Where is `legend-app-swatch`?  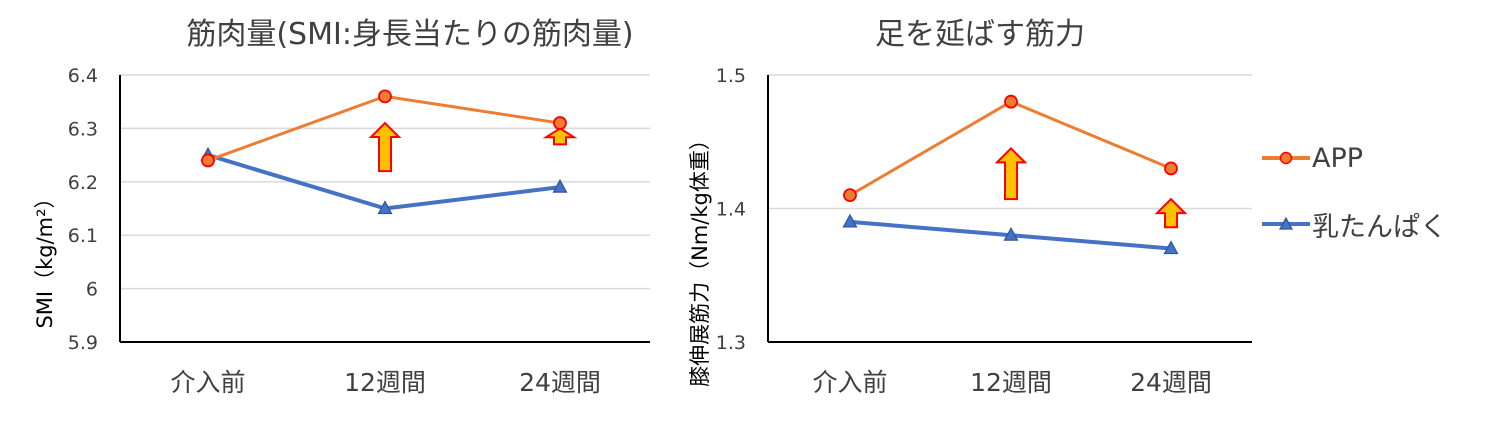
legend-app-swatch is located at coordinates (1286, 158).